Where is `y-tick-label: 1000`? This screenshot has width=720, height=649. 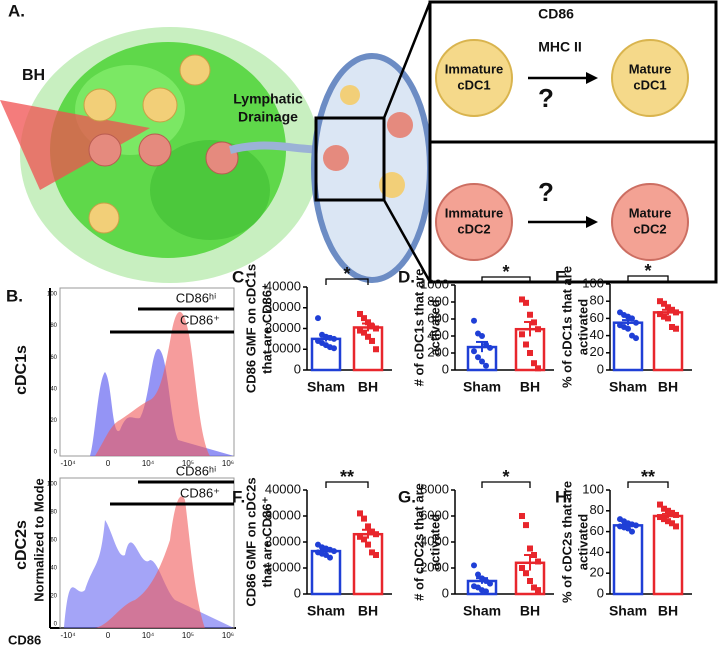
y-tick-label: 1000 is located at coordinates (434, 283).